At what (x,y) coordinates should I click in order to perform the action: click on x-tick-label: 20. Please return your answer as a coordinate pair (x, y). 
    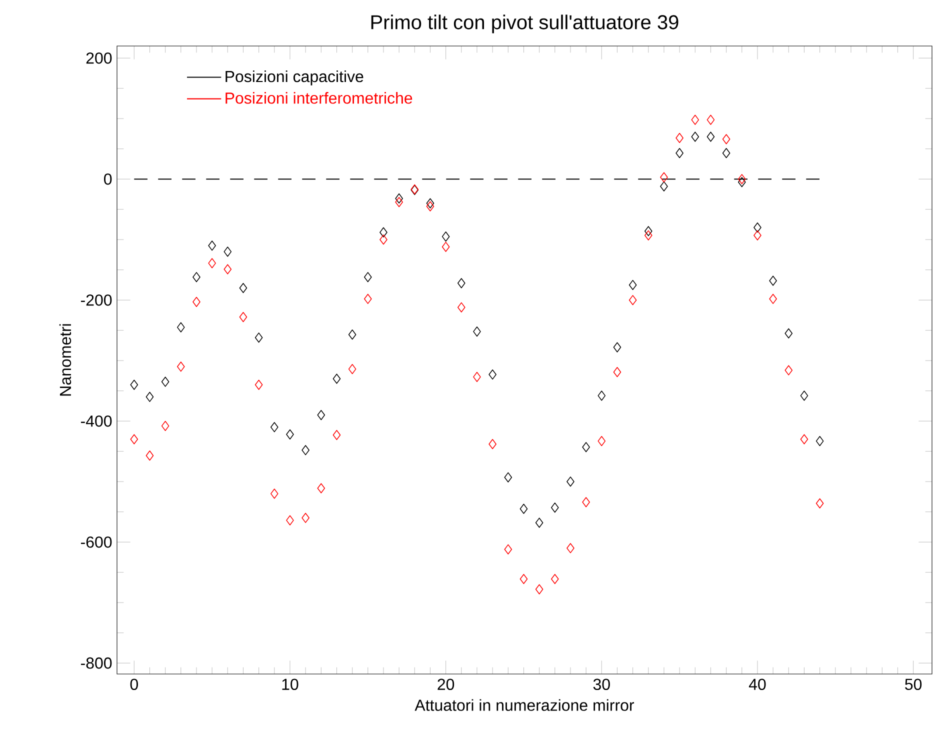
    Looking at the image, I should click on (446, 684).